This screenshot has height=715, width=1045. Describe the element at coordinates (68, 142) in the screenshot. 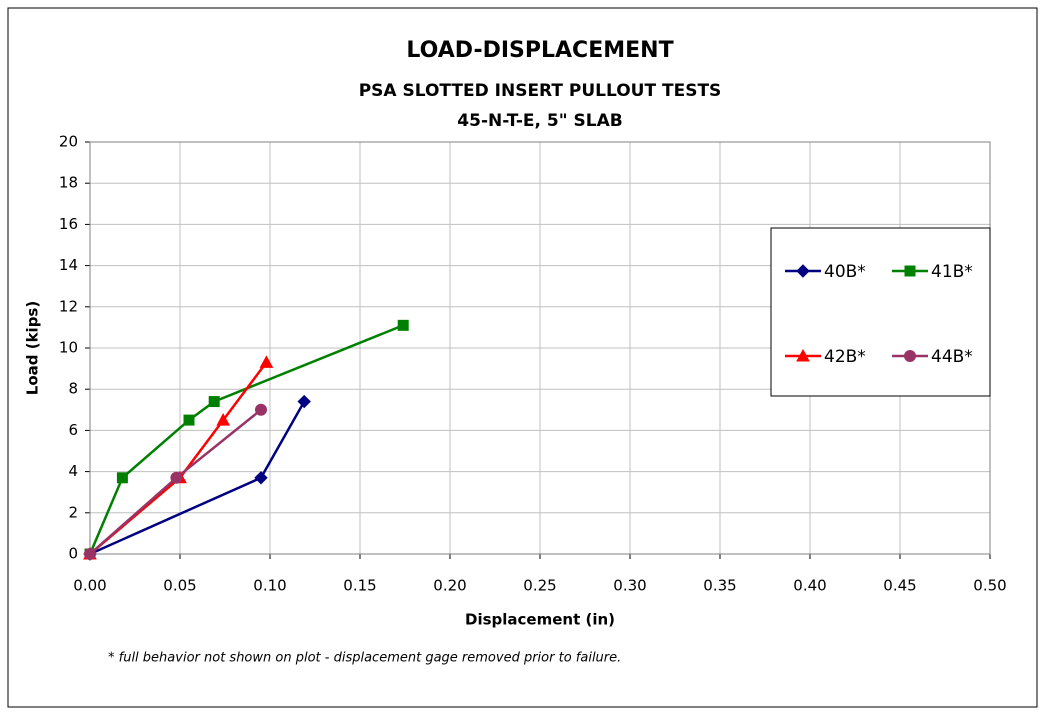

I see `y-tick-label: 20` at that location.